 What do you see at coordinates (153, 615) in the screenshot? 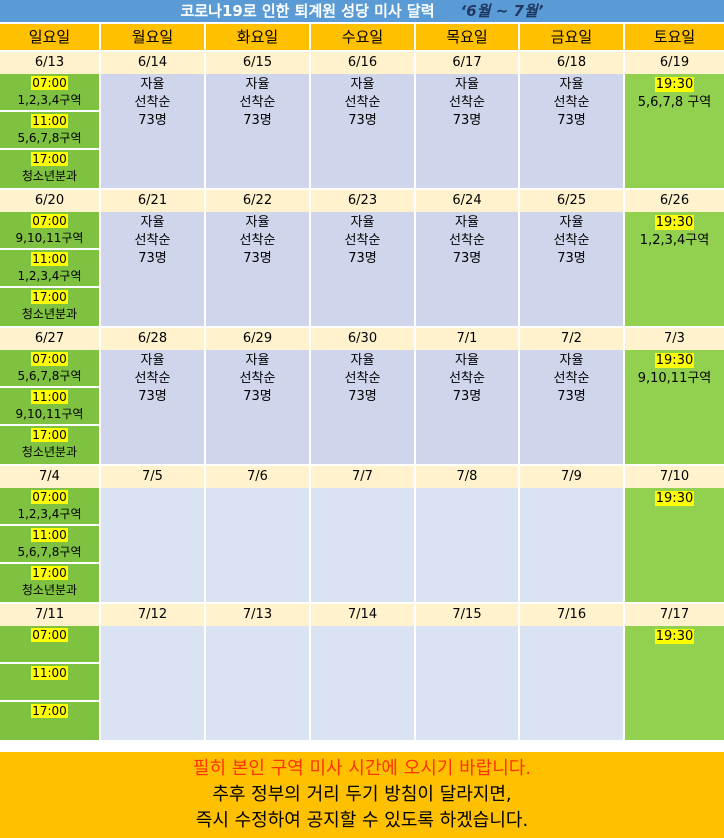
I see `date-cell: 7/12` at bounding box center [153, 615].